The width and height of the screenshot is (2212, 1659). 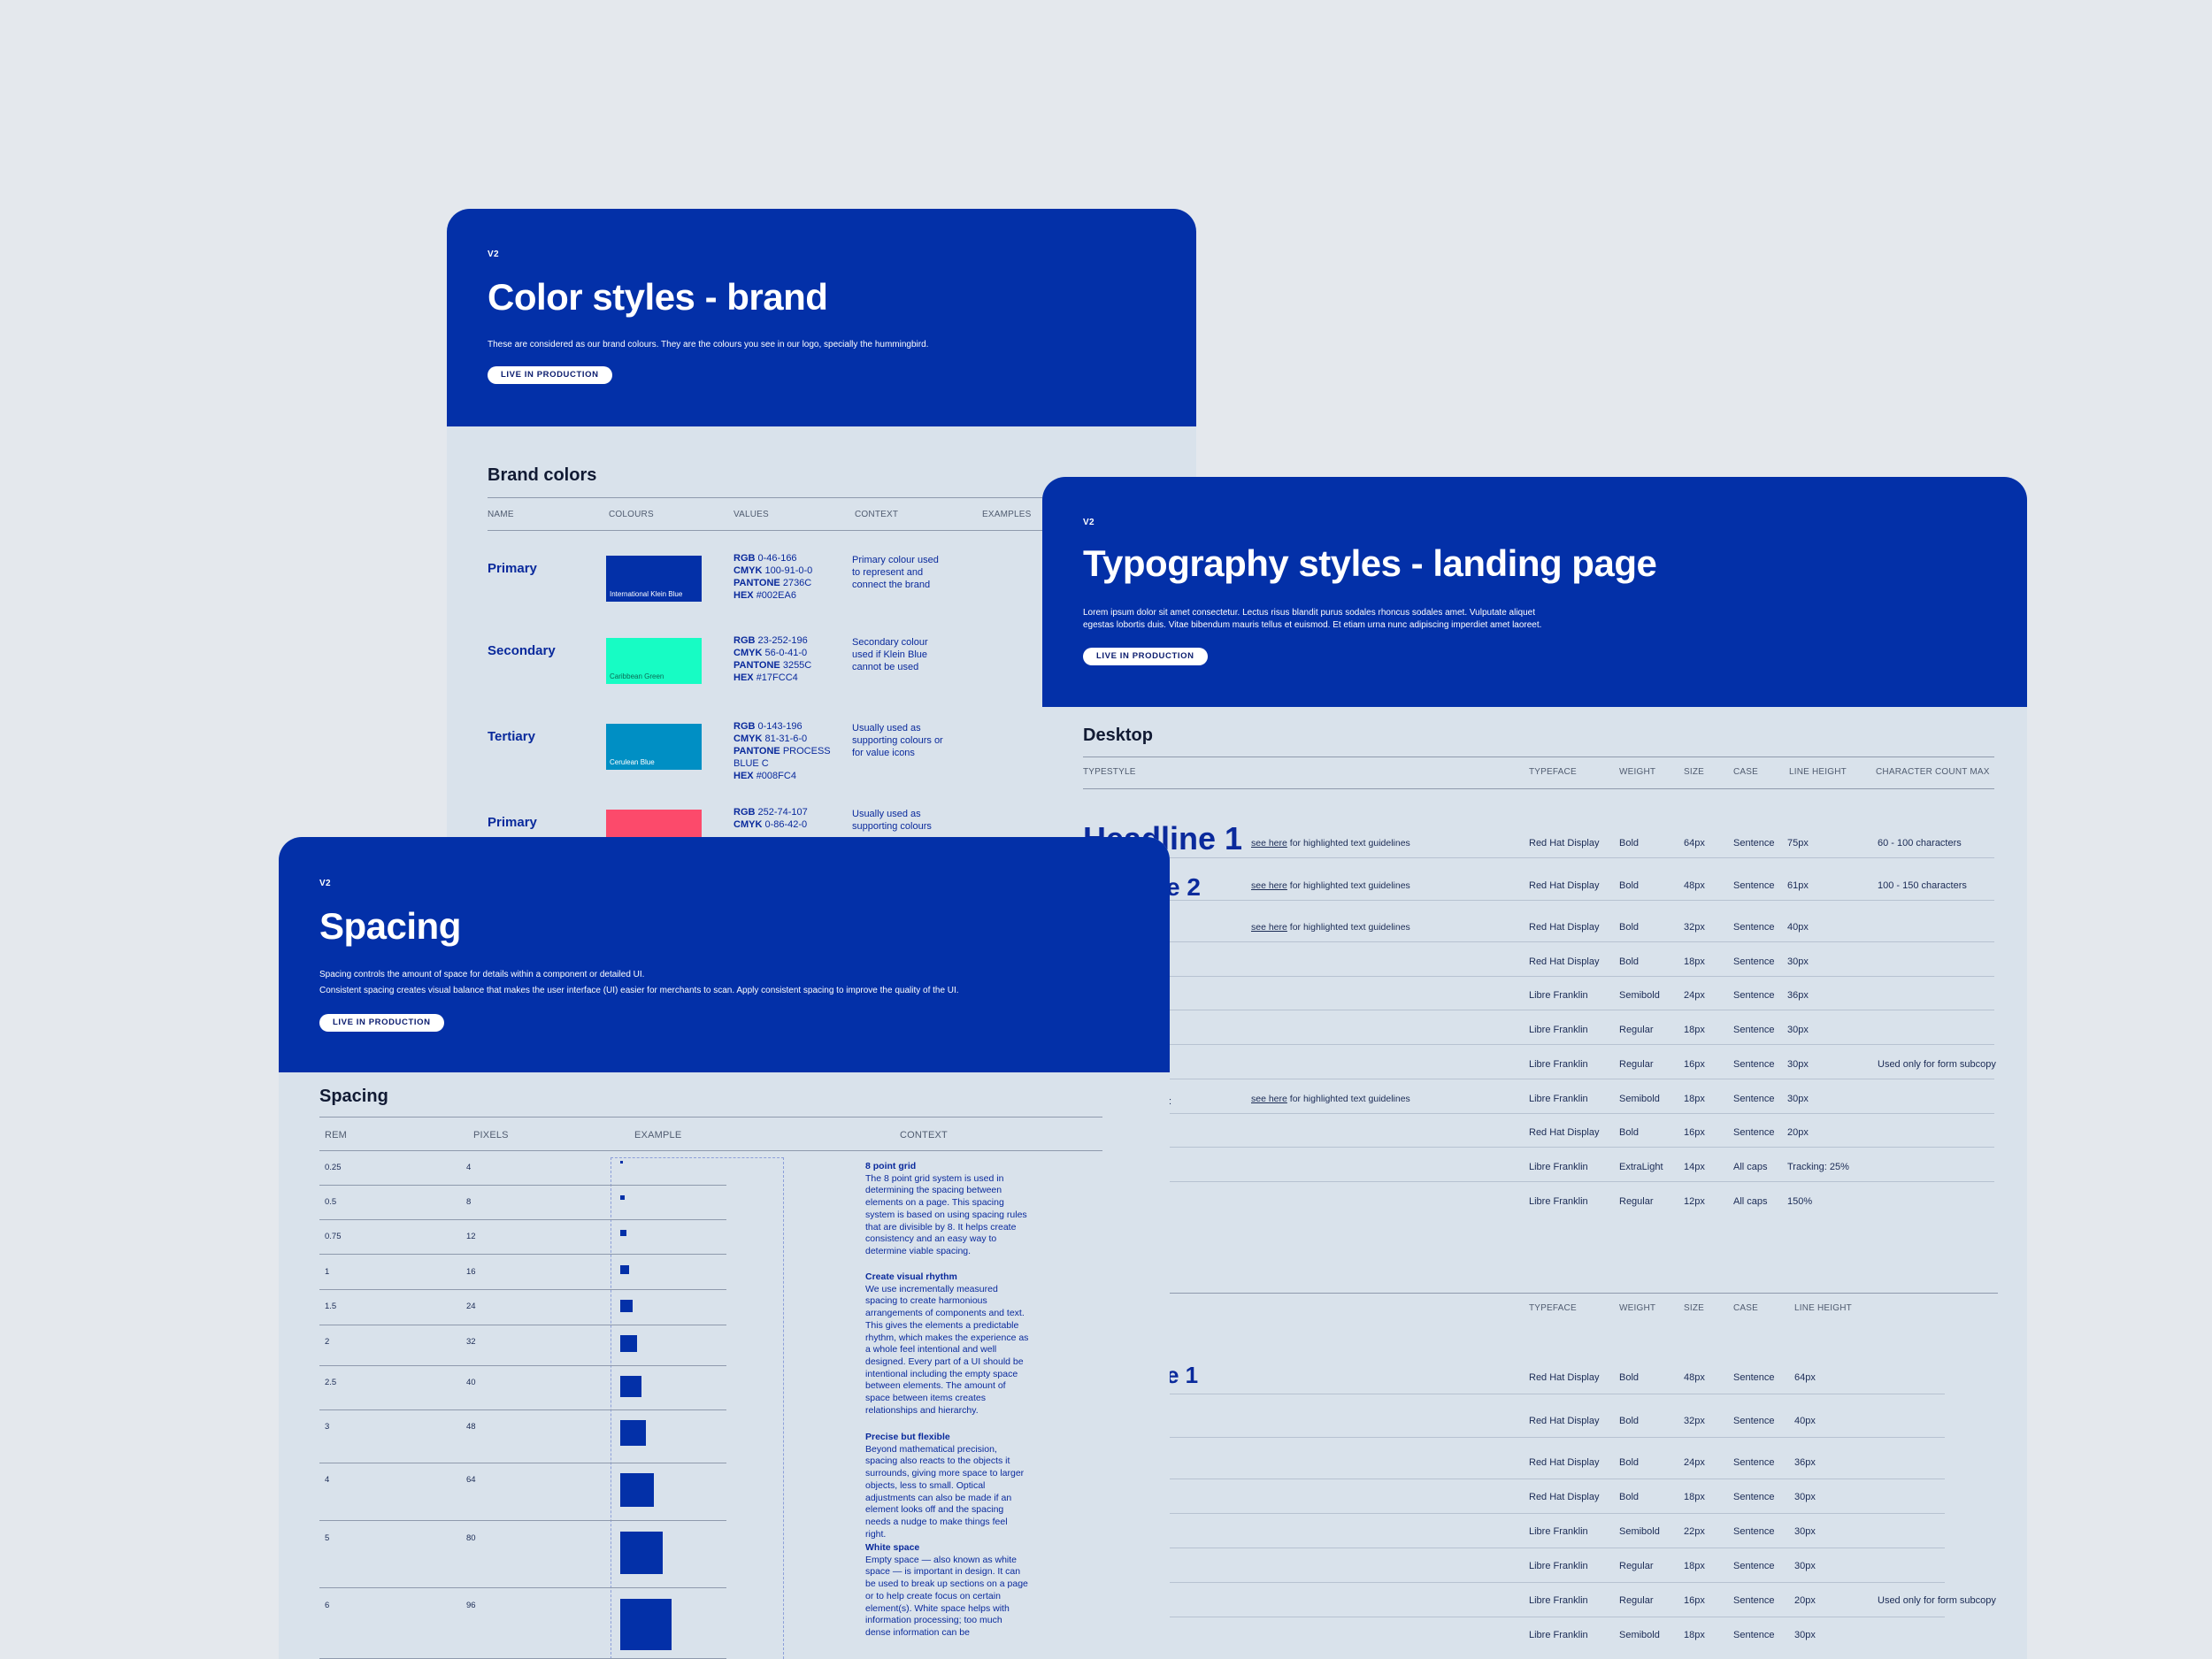 What do you see at coordinates (787, 641) in the screenshot?
I see `value-line: RGB 23-252-196` at bounding box center [787, 641].